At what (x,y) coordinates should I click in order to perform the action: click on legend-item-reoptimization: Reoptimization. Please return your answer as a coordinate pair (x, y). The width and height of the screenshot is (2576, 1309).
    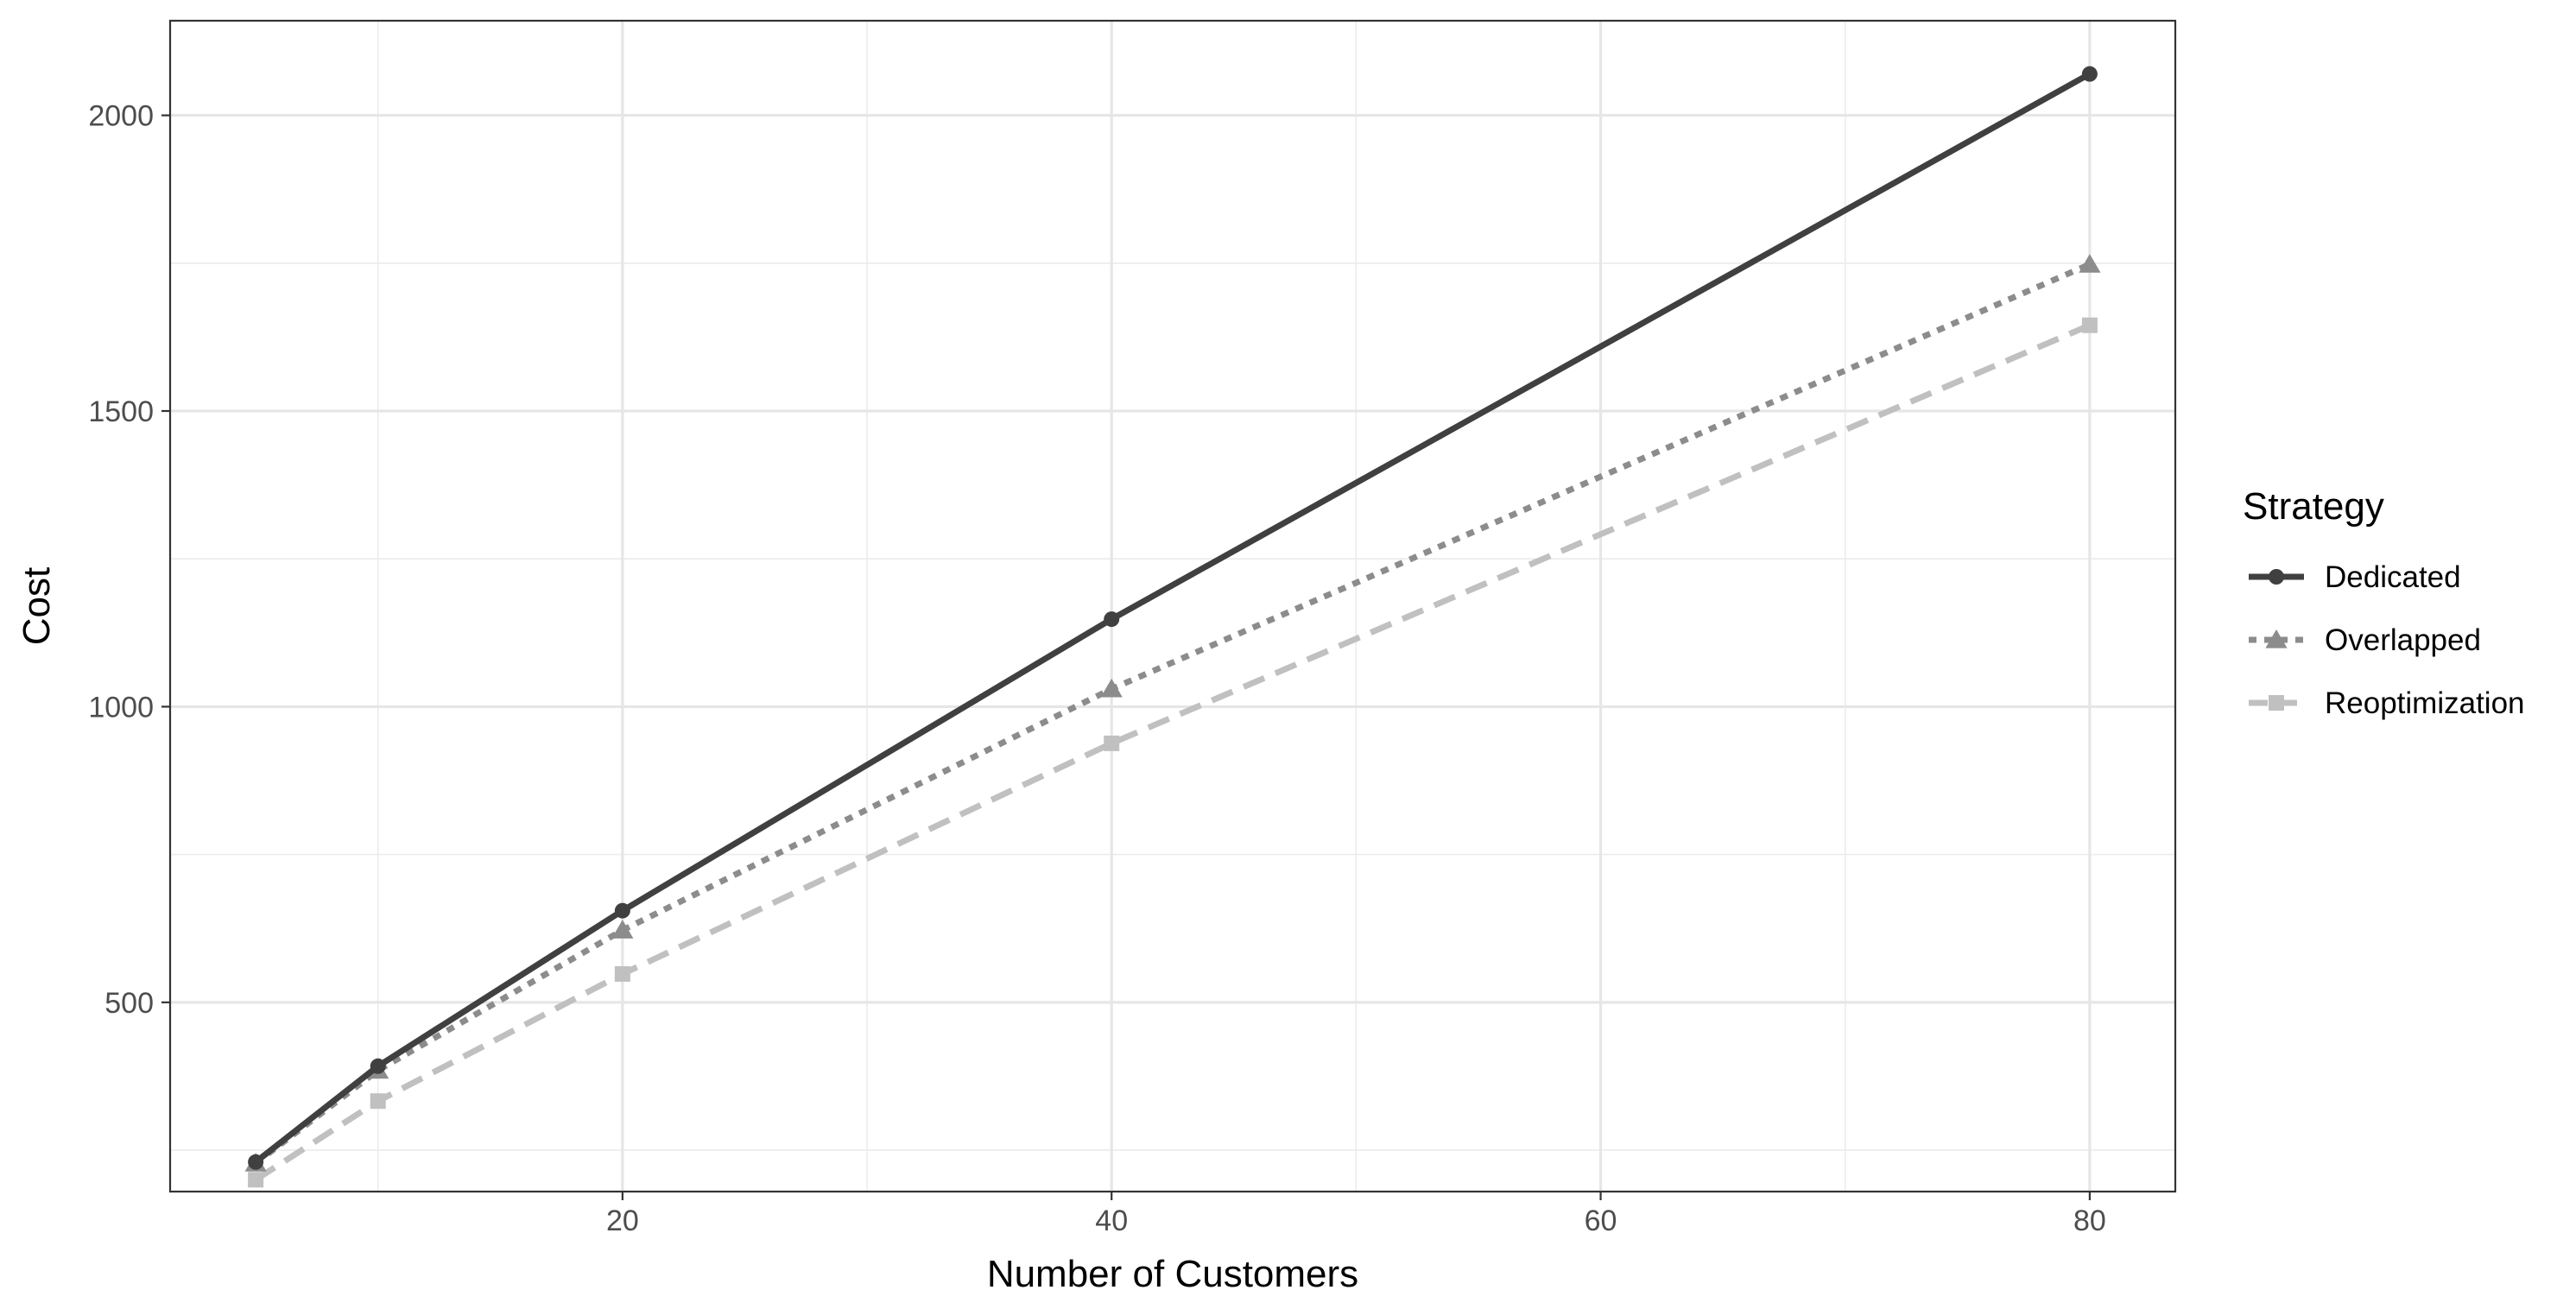
    Looking at the image, I should click on (2387, 703).